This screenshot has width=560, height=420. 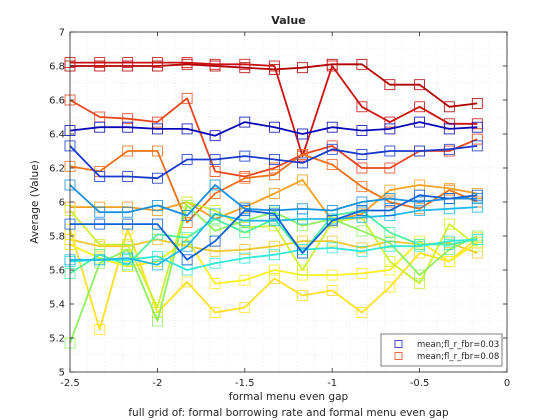 What do you see at coordinates (57, 237) in the screenshot?
I see `y-tick-label: 5.8` at bounding box center [57, 237].